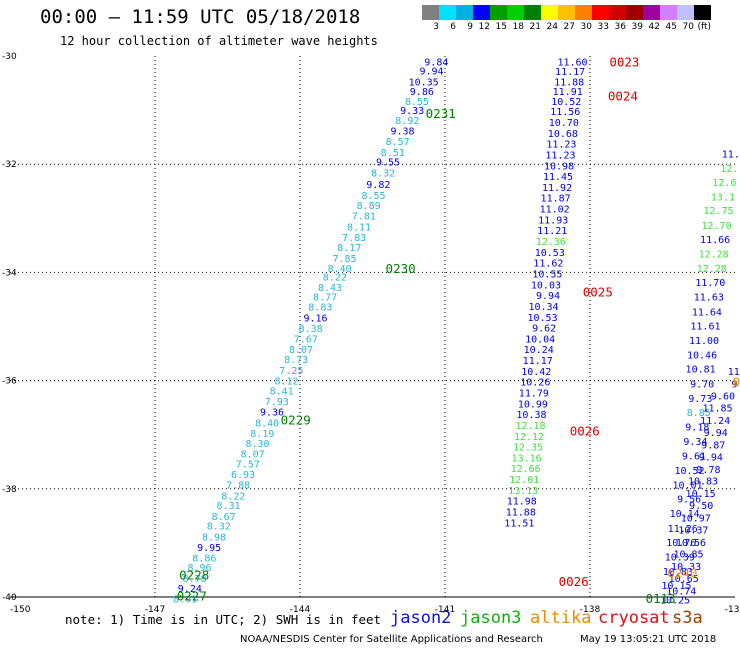 This screenshot has height=650, width=740. I want to click on wave-height-value: 11.21, so click(552, 231).